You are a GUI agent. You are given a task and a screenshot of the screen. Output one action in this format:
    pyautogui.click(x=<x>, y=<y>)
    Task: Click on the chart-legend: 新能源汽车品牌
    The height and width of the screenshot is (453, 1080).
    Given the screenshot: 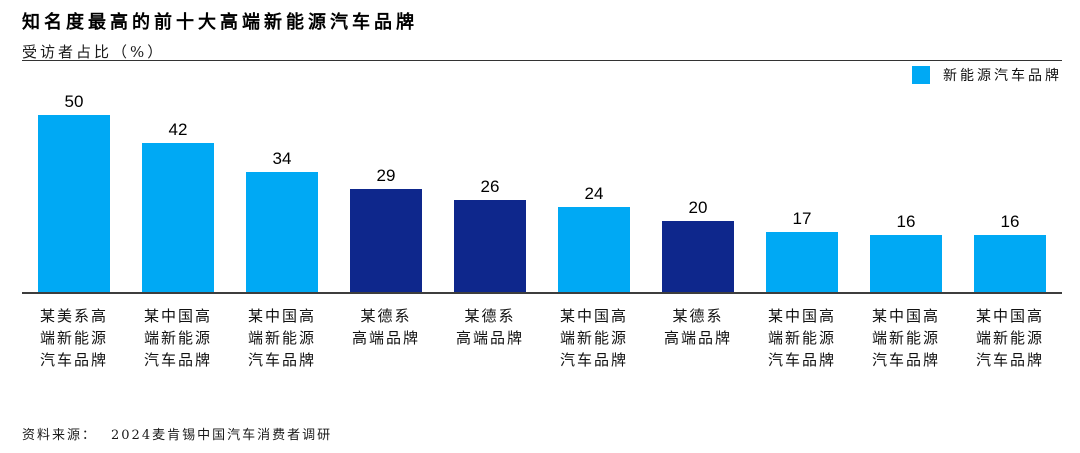 What is the action you would take?
    pyautogui.click(x=987, y=75)
    